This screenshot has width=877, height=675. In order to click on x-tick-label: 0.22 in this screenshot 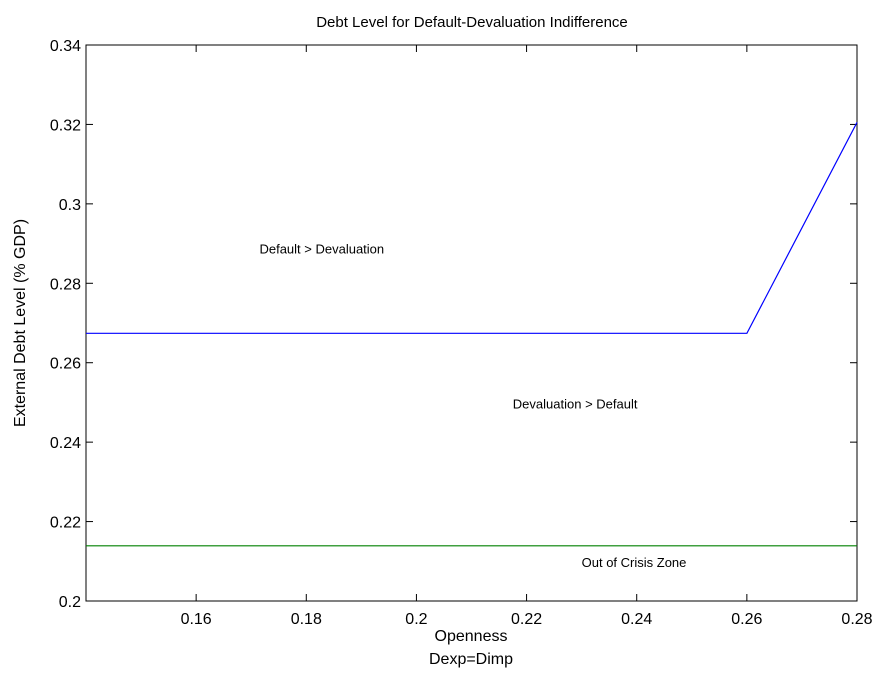, I will do `click(526, 619)`.